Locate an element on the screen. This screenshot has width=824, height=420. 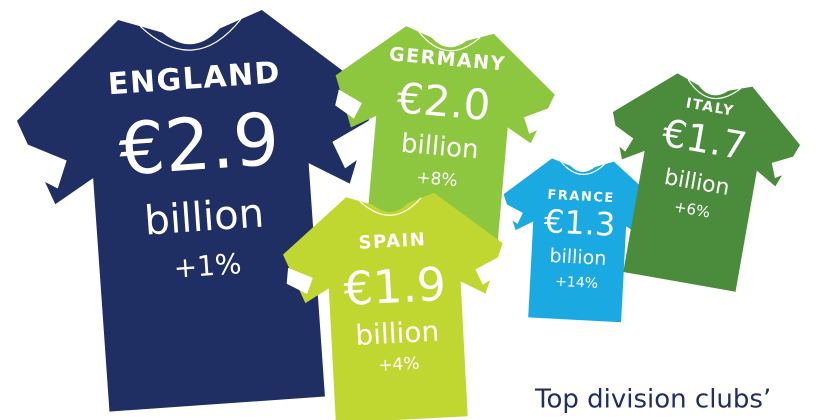
caption: Top division clubs’ is located at coordinates (652, 400).